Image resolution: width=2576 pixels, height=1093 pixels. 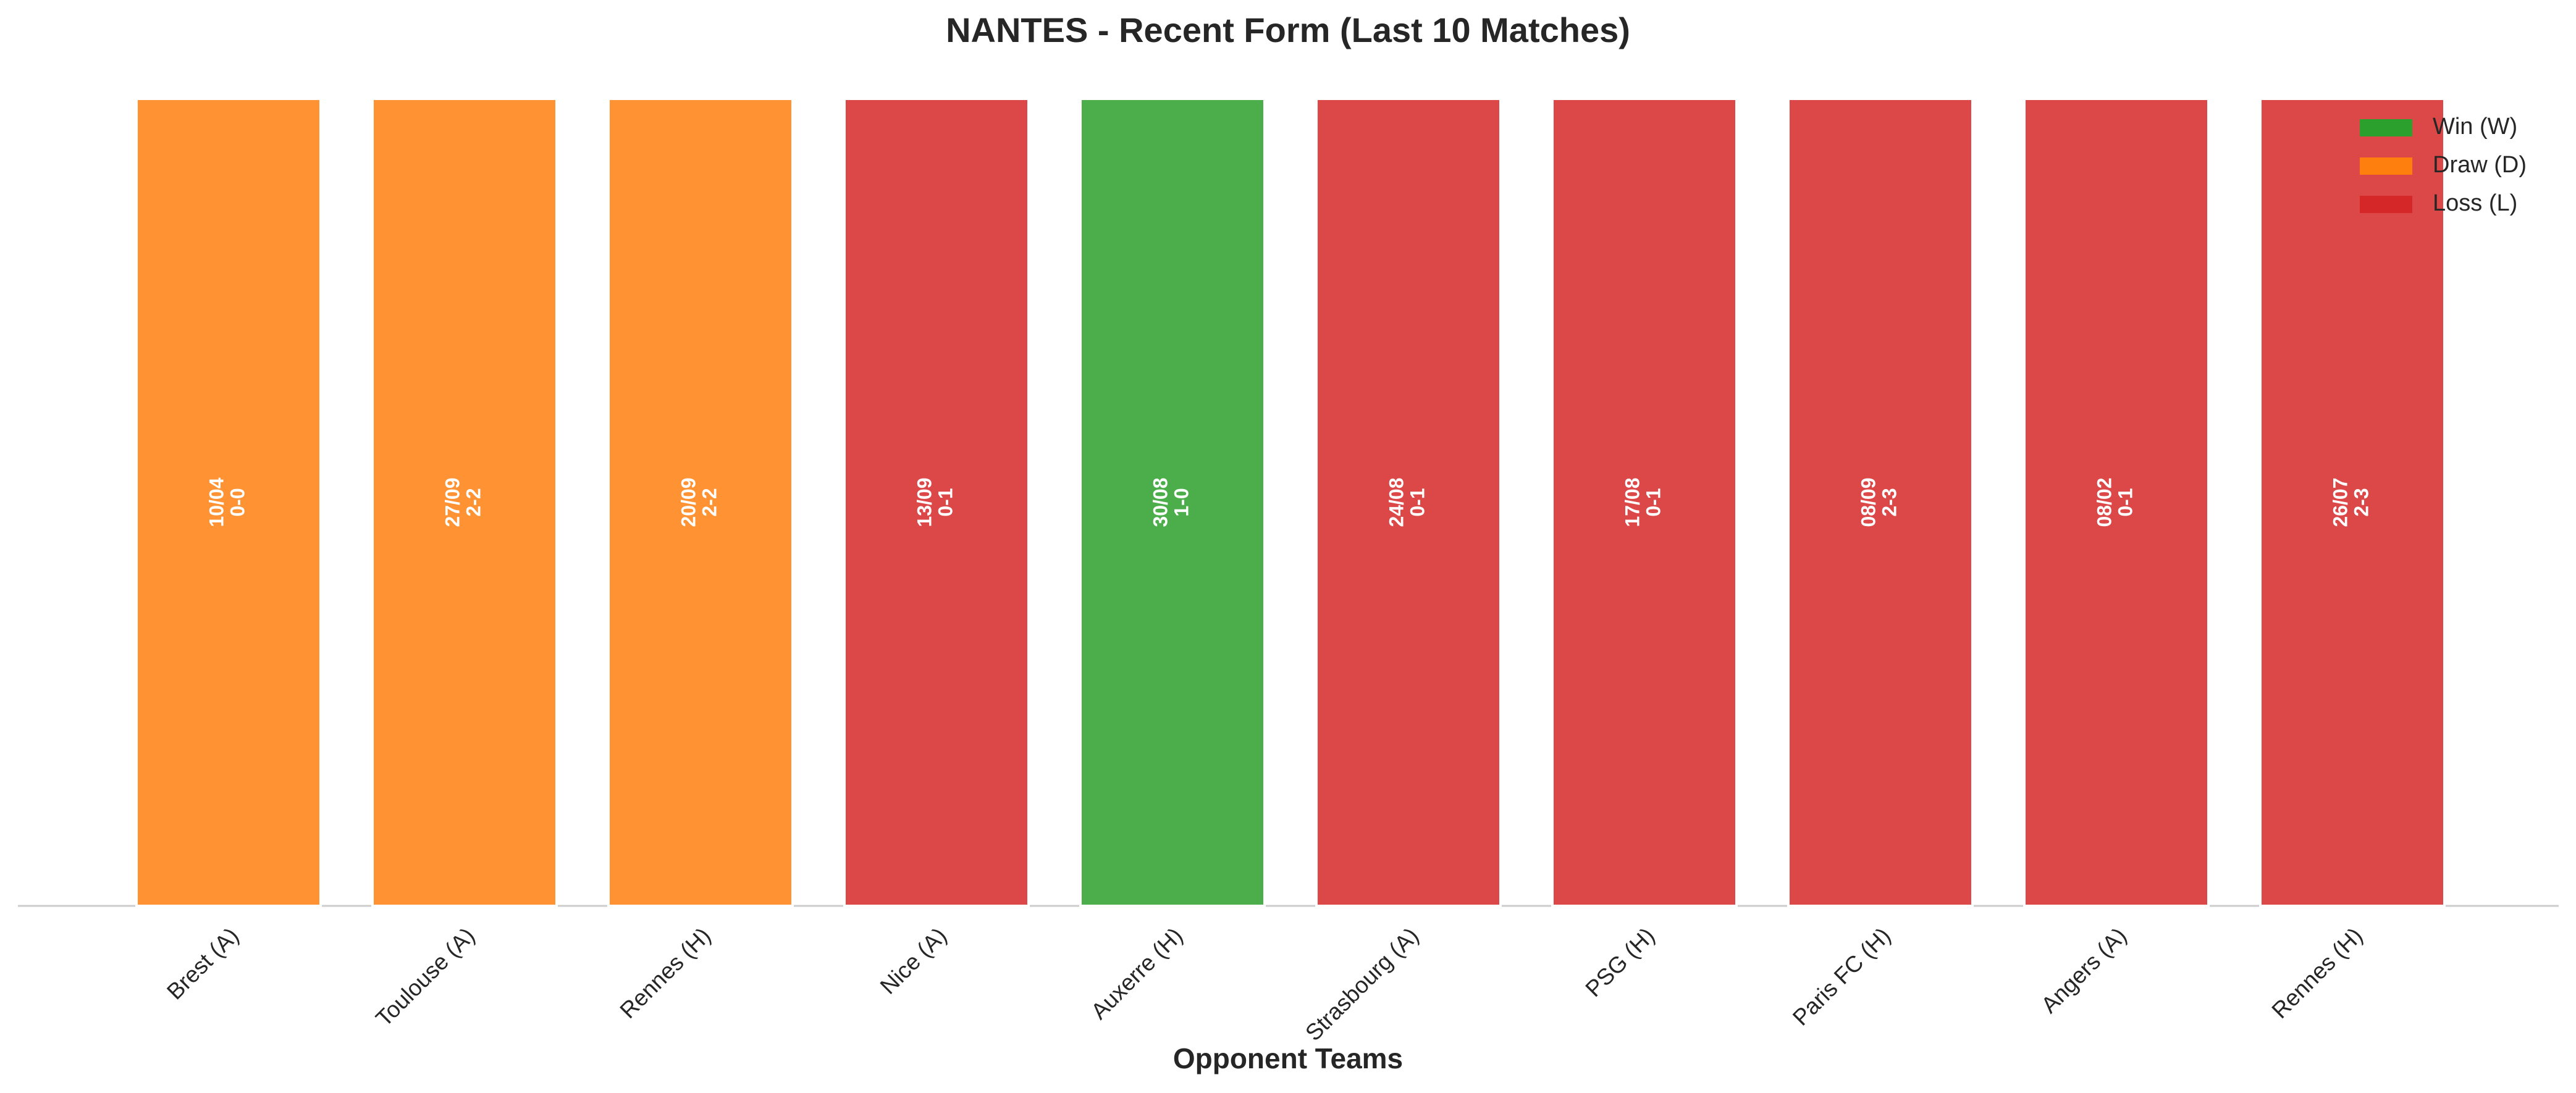 What do you see at coordinates (1361, 984) in the screenshot?
I see `x-tick-label: Strasbourg (A)` at bounding box center [1361, 984].